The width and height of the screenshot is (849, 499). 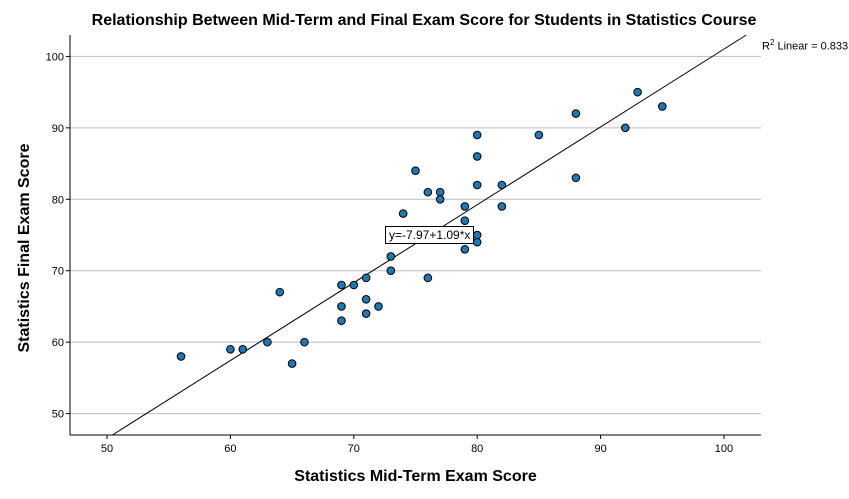 What do you see at coordinates (58, 272) in the screenshot?
I see `y-tick-label: 70` at bounding box center [58, 272].